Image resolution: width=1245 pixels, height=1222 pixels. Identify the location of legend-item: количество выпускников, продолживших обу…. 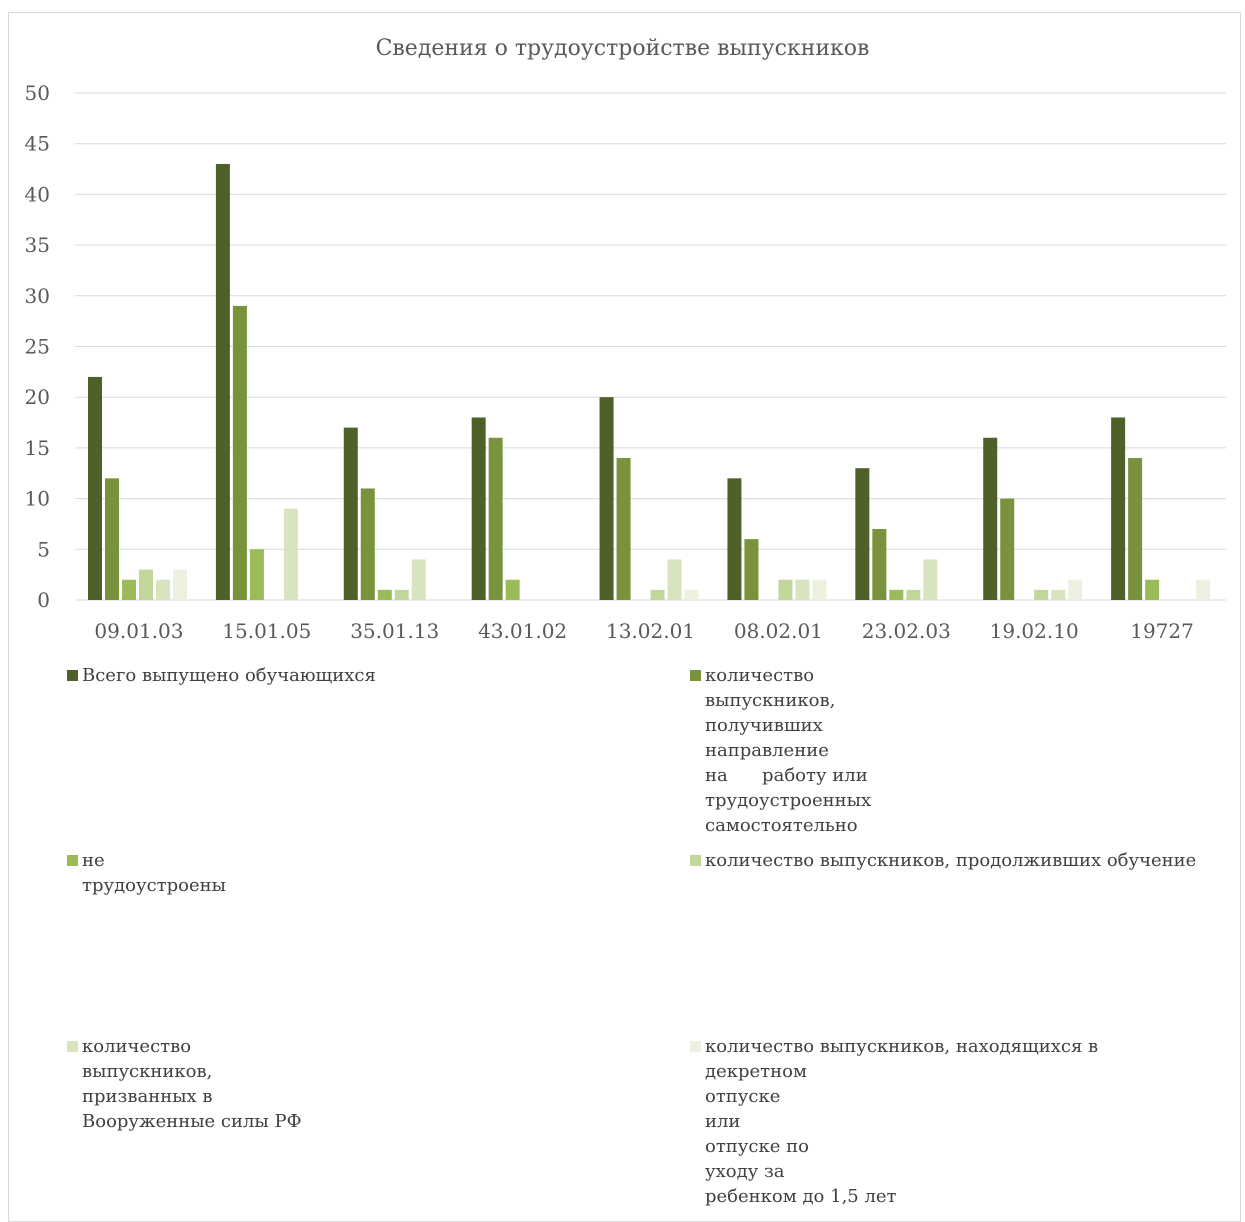
(943, 860).